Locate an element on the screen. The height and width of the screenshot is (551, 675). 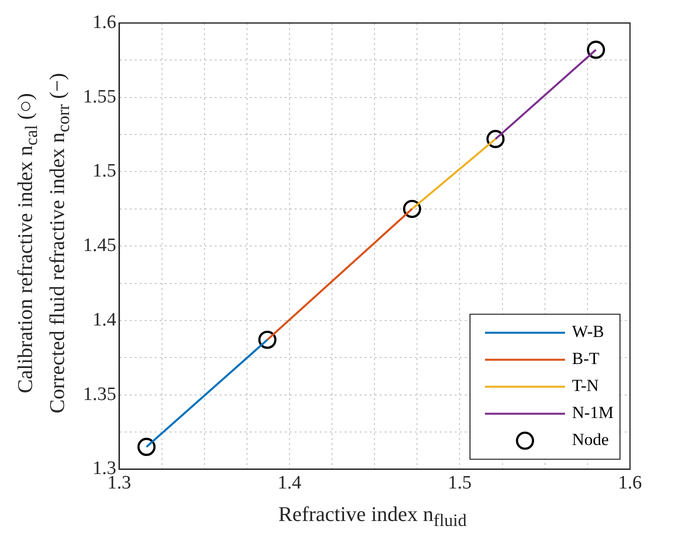
y-tick-label: 1.5 is located at coordinates (104, 171).